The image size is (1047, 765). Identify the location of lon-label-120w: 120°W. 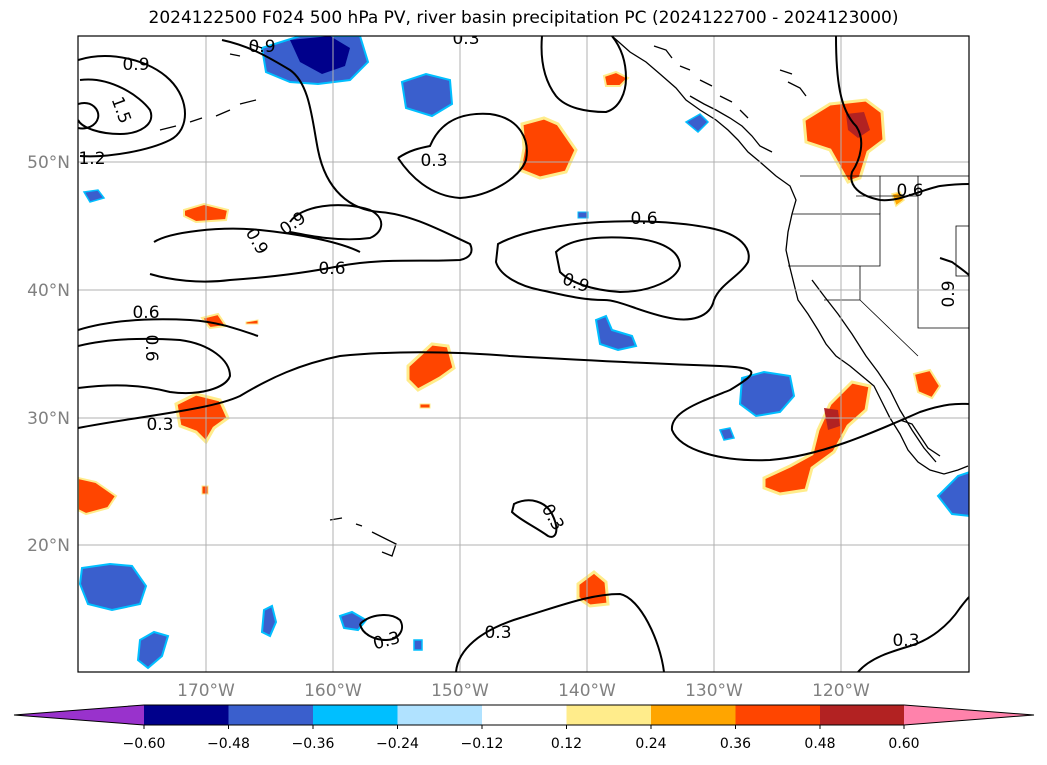
(841, 691).